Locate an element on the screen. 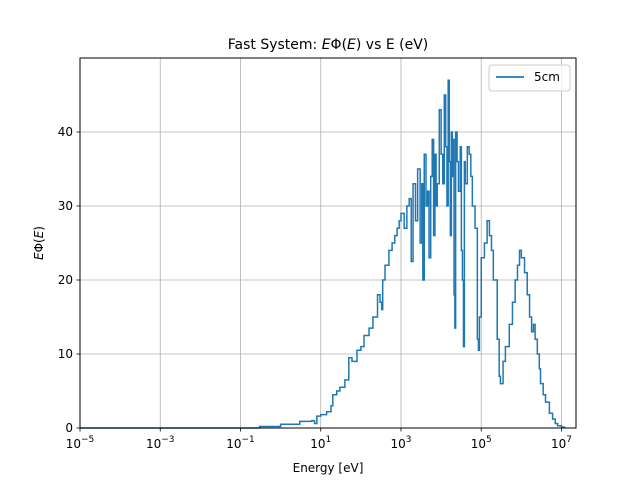  legend-box is located at coordinates (529, 78).